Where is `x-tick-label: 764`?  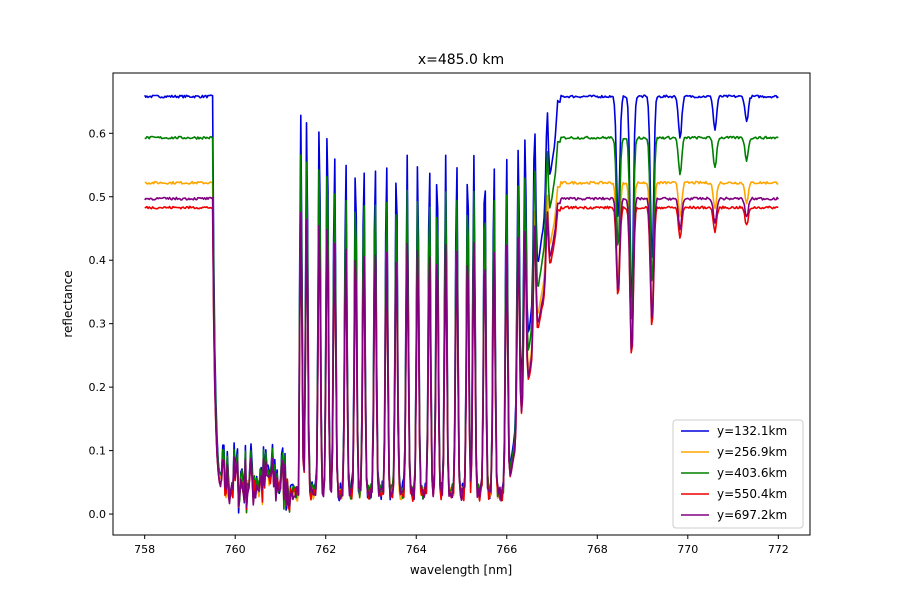 x-tick-label: 764 is located at coordinates (416, 549).